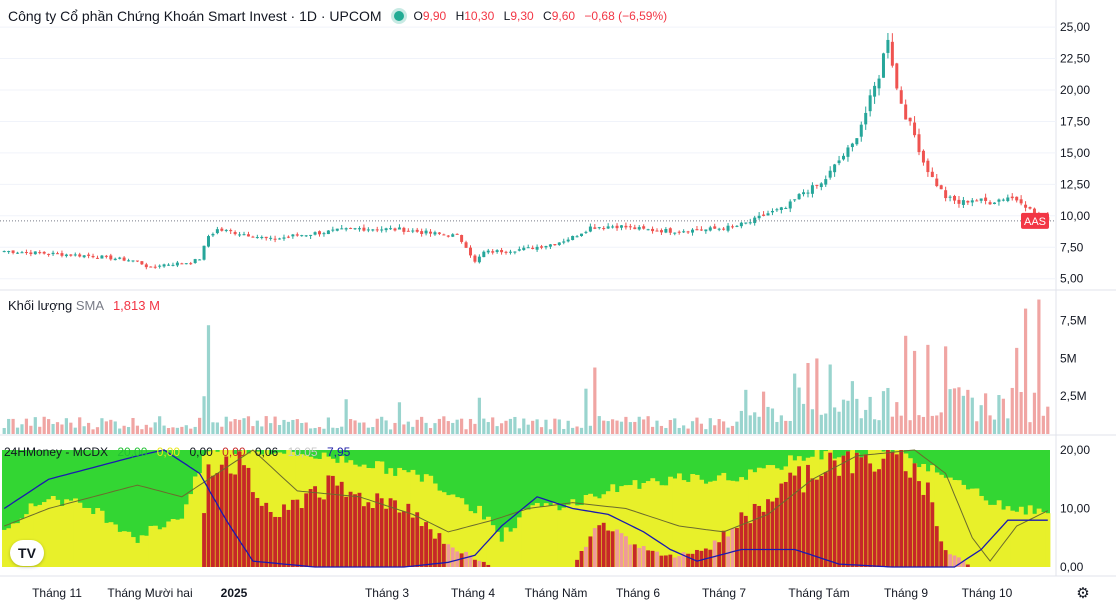  What do you see at coordinates (338, 452) in the screenshot?
I see `indicator-value-blue: 7,95` at bounding box center [338, 452].